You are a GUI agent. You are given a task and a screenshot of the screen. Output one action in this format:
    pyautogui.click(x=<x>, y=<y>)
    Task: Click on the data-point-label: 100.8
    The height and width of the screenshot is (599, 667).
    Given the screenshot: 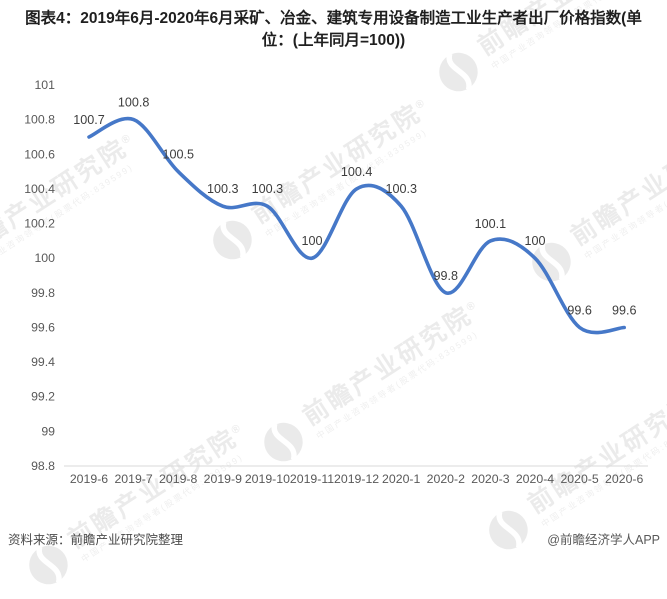 What is the action you would take?
    pyautogui.click(x=134, y=103)
    